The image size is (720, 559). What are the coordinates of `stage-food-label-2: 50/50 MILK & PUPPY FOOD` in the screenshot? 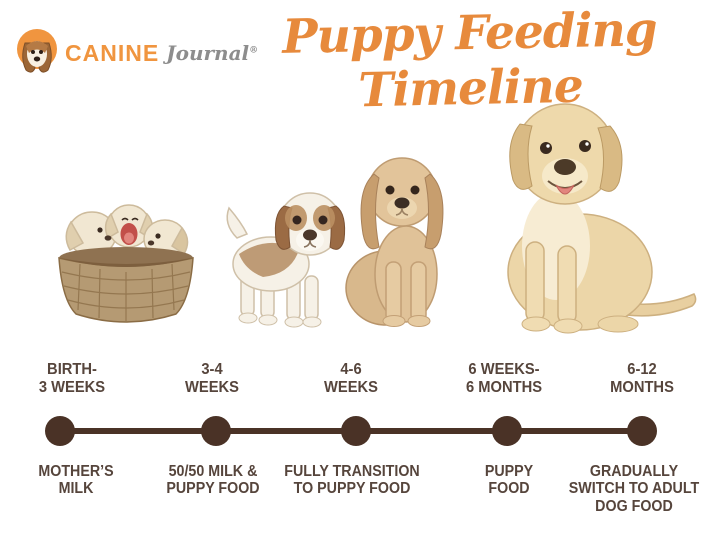 It's located at (213, 480).